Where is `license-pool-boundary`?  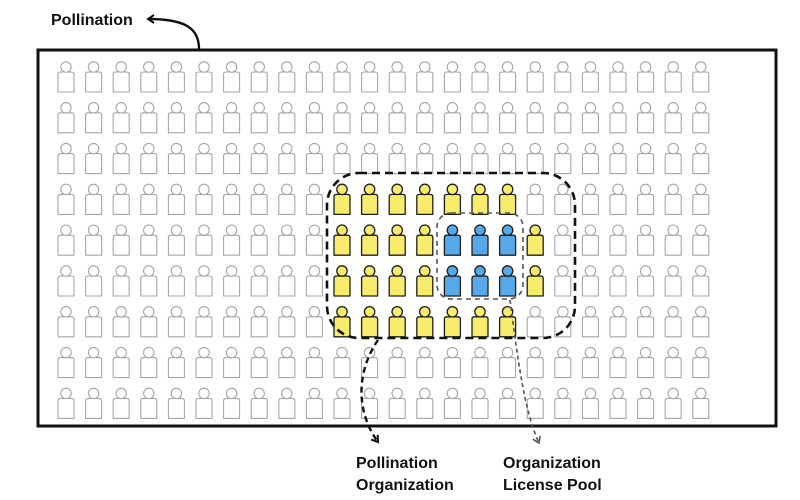
license-pool-boundary is located at coordinates (480, 256).